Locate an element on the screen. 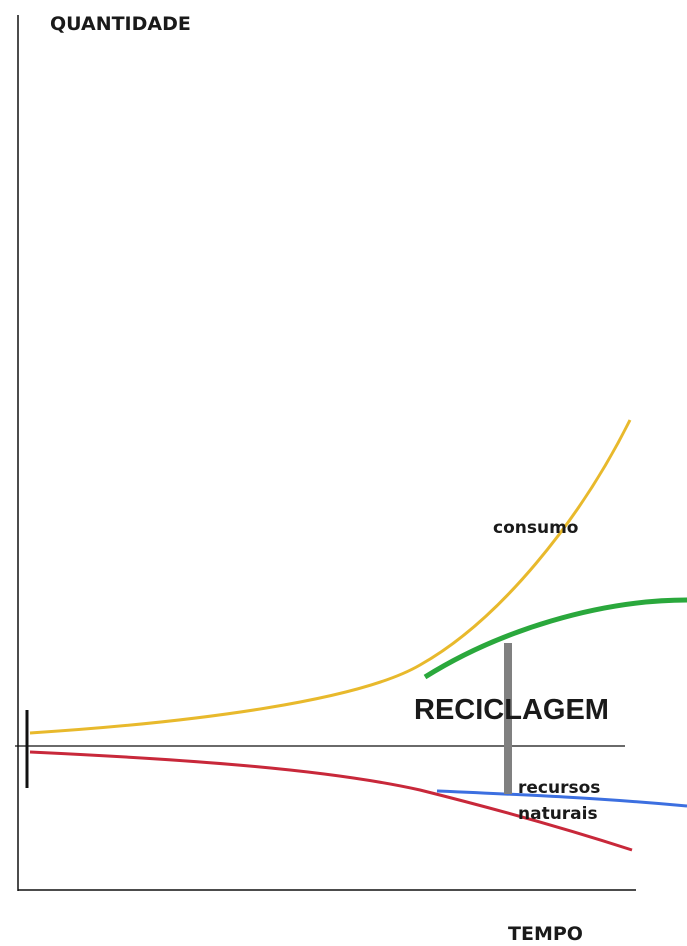 The width and height of the screenshot is (687, 946). consumo-label: consumo is located at coordinates (535, 528).